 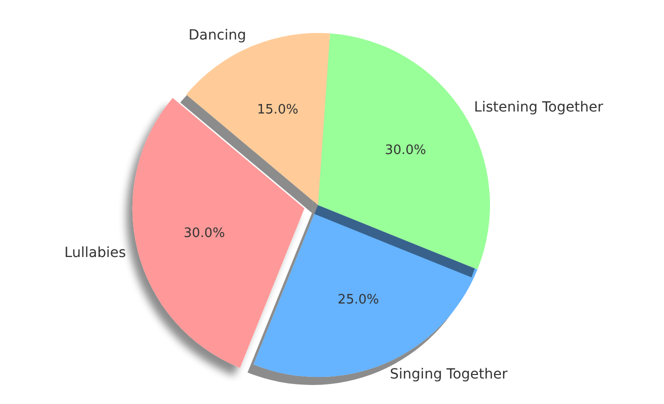 What do you see at coordinates (539, 107) in the screenshot?
I see `slice-label: Listening Together` at bounding box center [539, 107].